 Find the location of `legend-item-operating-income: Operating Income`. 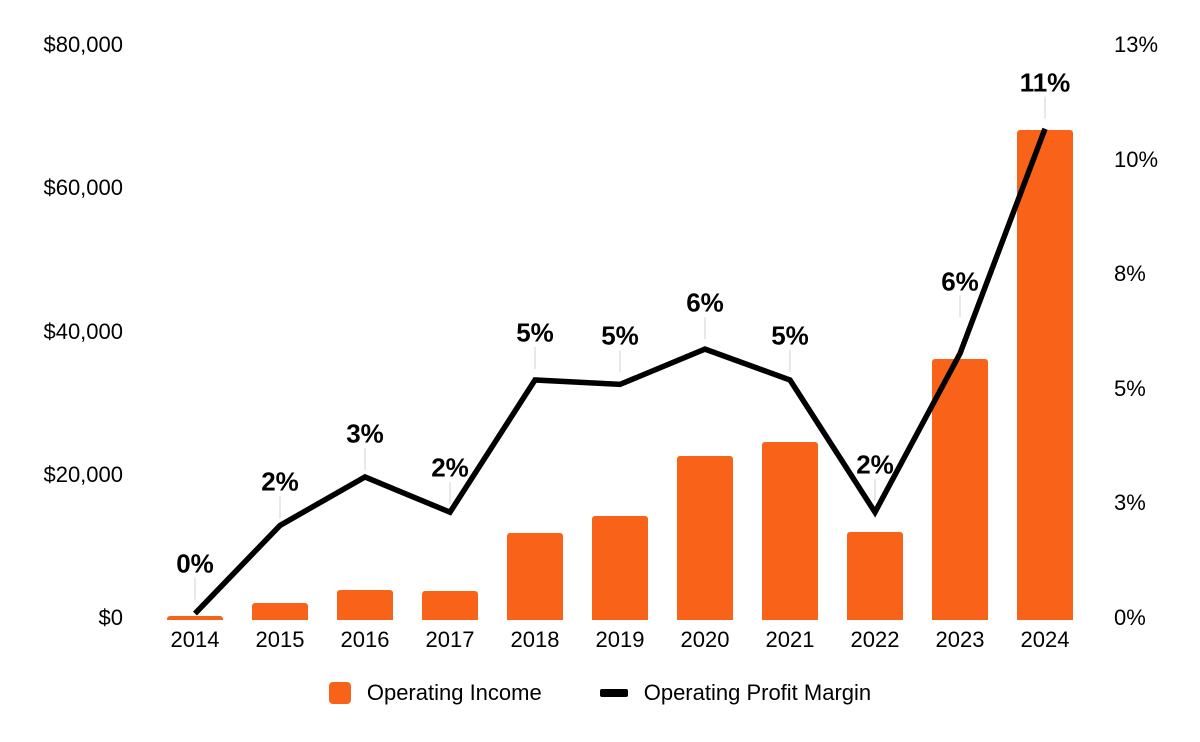

legend-item-operating-income: Operating Income is located at coordinates (435, 693).